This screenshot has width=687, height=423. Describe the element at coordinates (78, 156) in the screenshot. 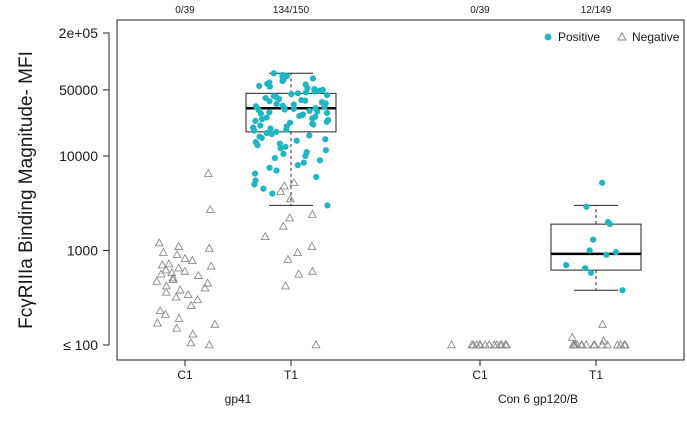

I see `y-tick-label: 10000` at that location.